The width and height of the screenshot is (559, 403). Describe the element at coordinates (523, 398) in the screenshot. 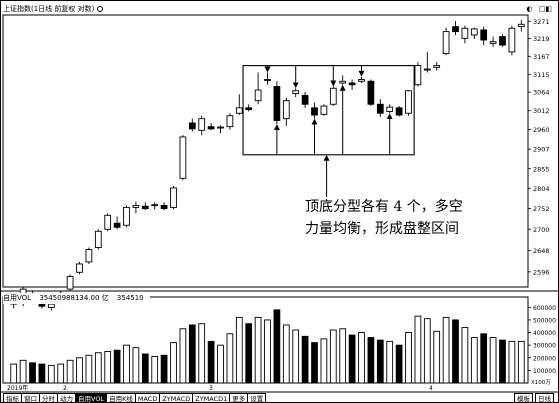

I see `tab-right-0: 模板` at that location.